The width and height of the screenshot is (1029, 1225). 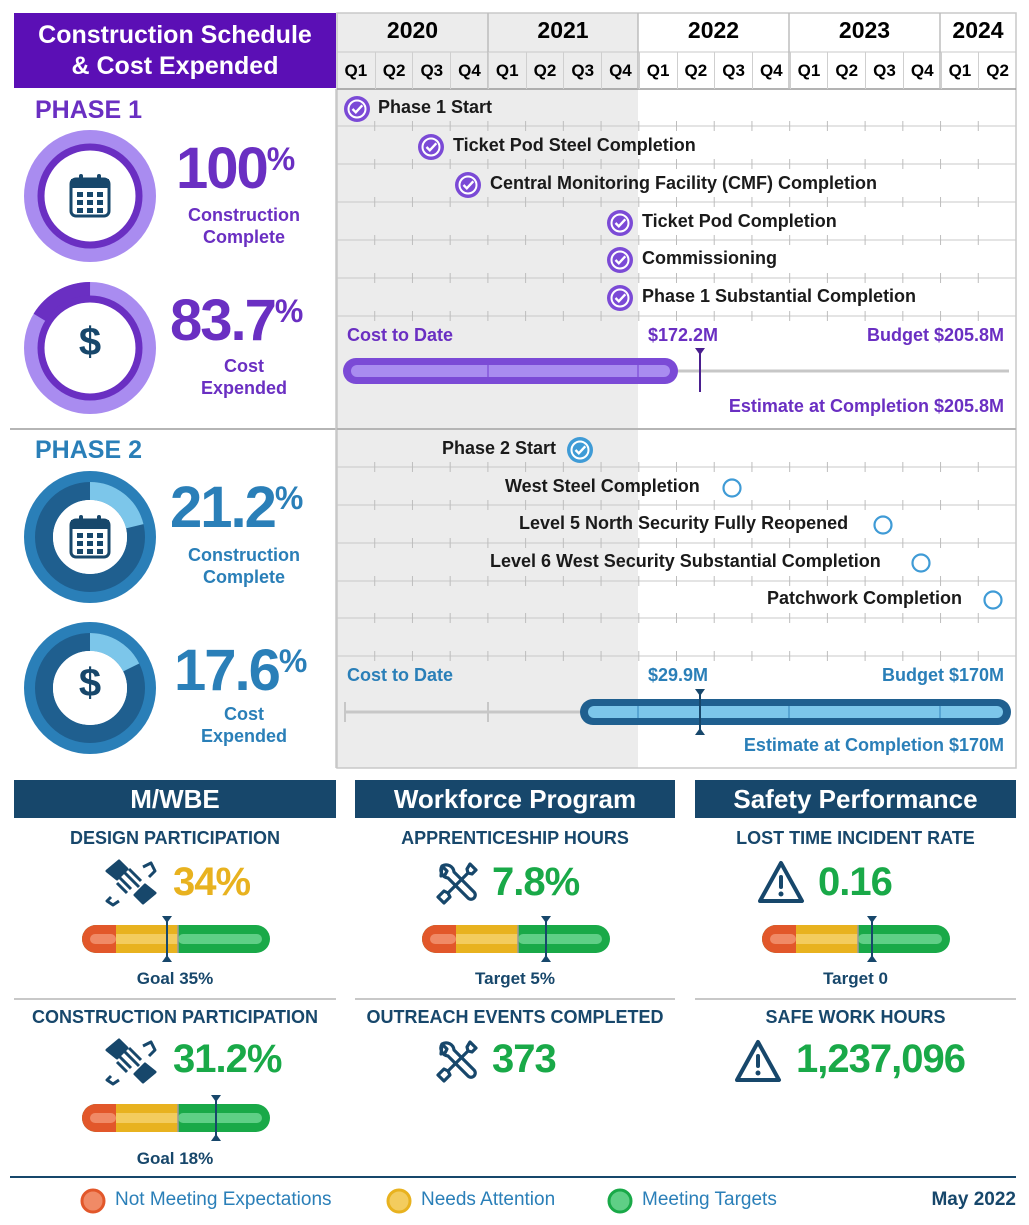 I want to click on phase1-construction-pct: 100%, so click(x=236, y=168).